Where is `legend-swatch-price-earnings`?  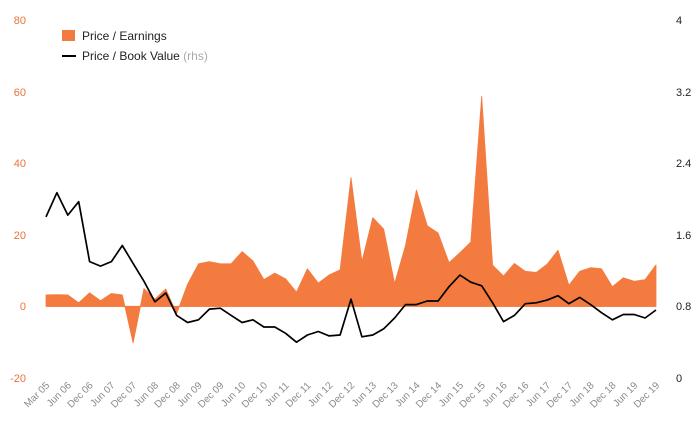 legend-swatch-price-earnings is located at coordinates (68, 35).